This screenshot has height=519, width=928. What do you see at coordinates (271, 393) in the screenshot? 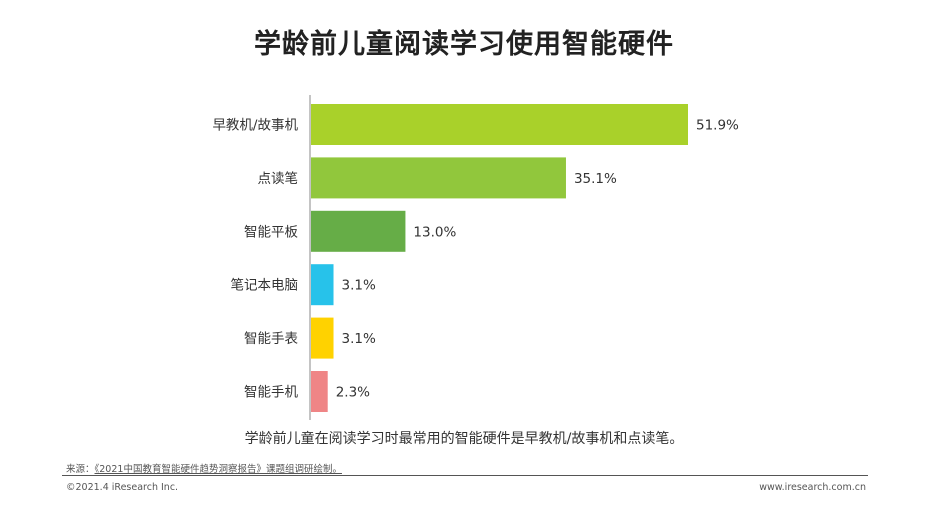
I see `category-label-5: 智能手机` at bounding box center [271, 393].